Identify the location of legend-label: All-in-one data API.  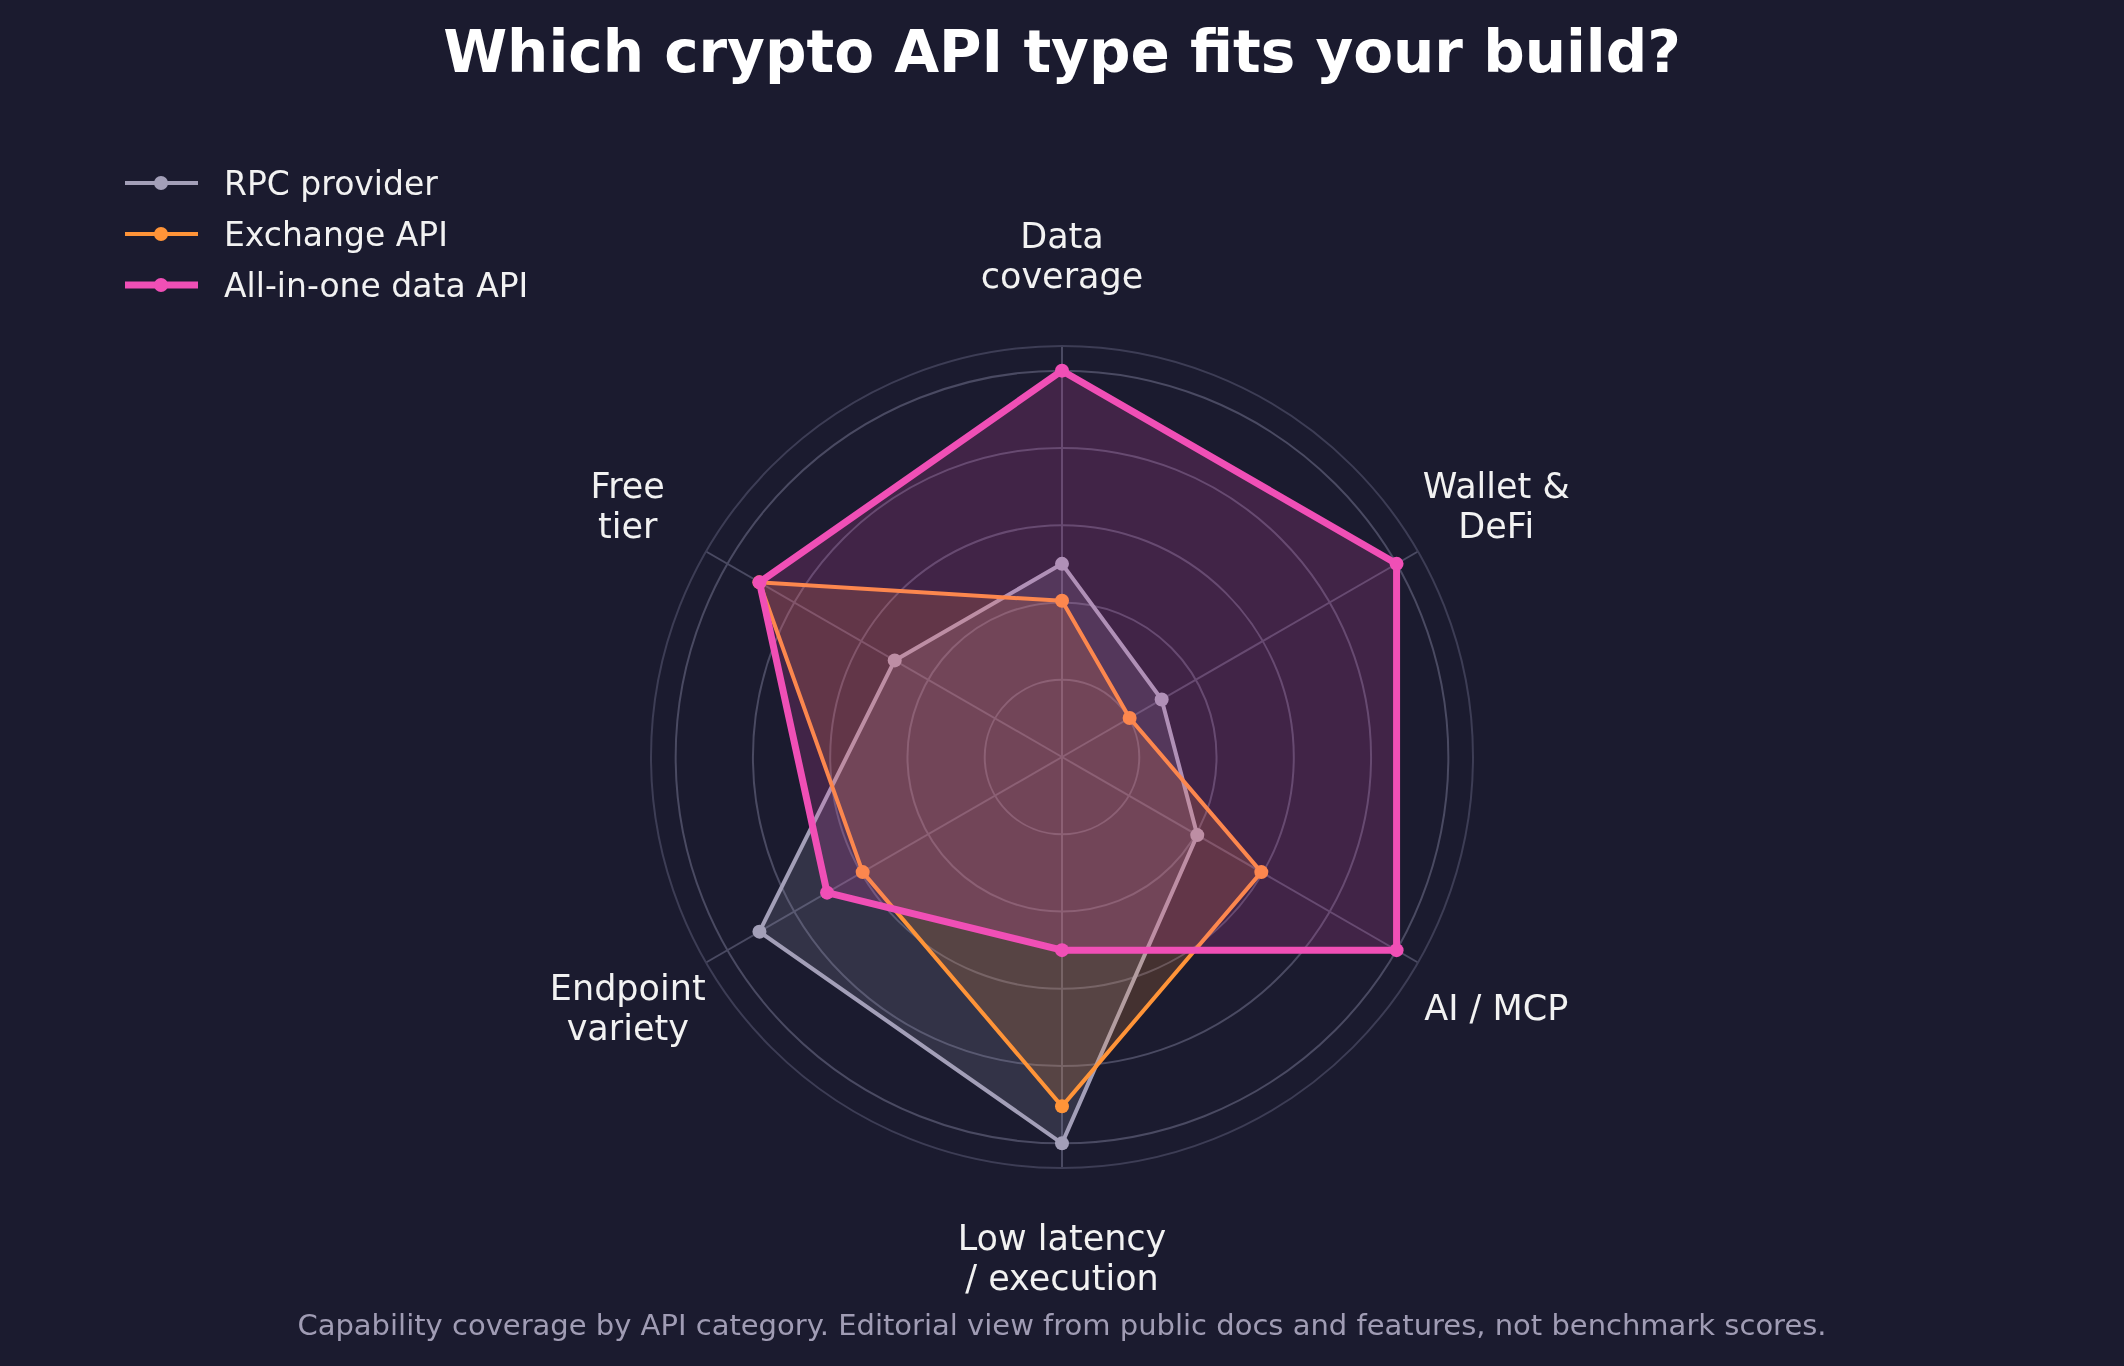
(376, 285).